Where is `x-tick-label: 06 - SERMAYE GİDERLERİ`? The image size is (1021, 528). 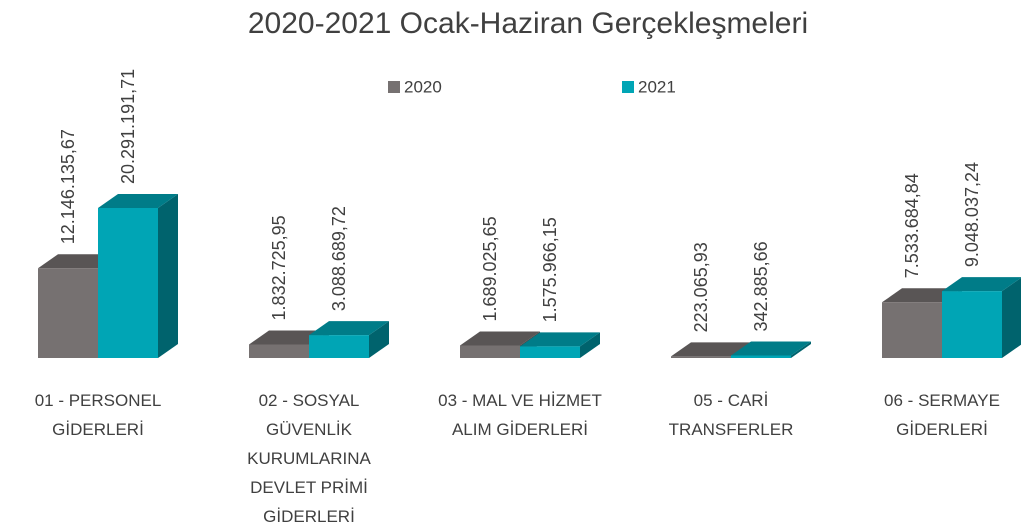 x-tick-label: 06 - SERMAYE GİDERLERİ is located at coordinates (942, 415).